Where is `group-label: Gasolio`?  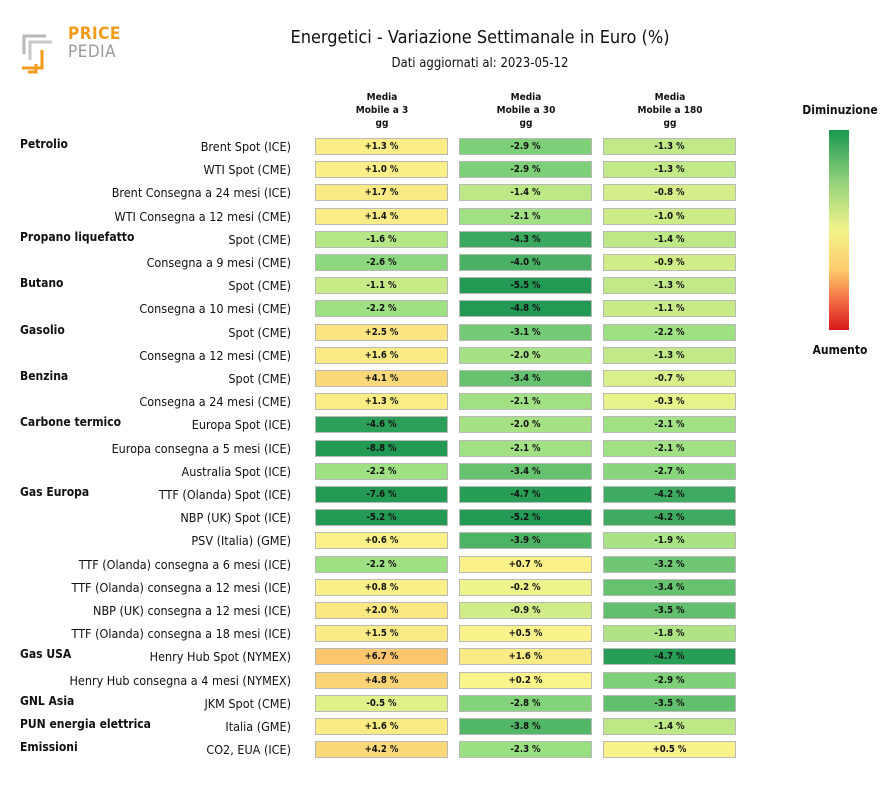 group-label: Gasolio is located at coordinates (42, 329).